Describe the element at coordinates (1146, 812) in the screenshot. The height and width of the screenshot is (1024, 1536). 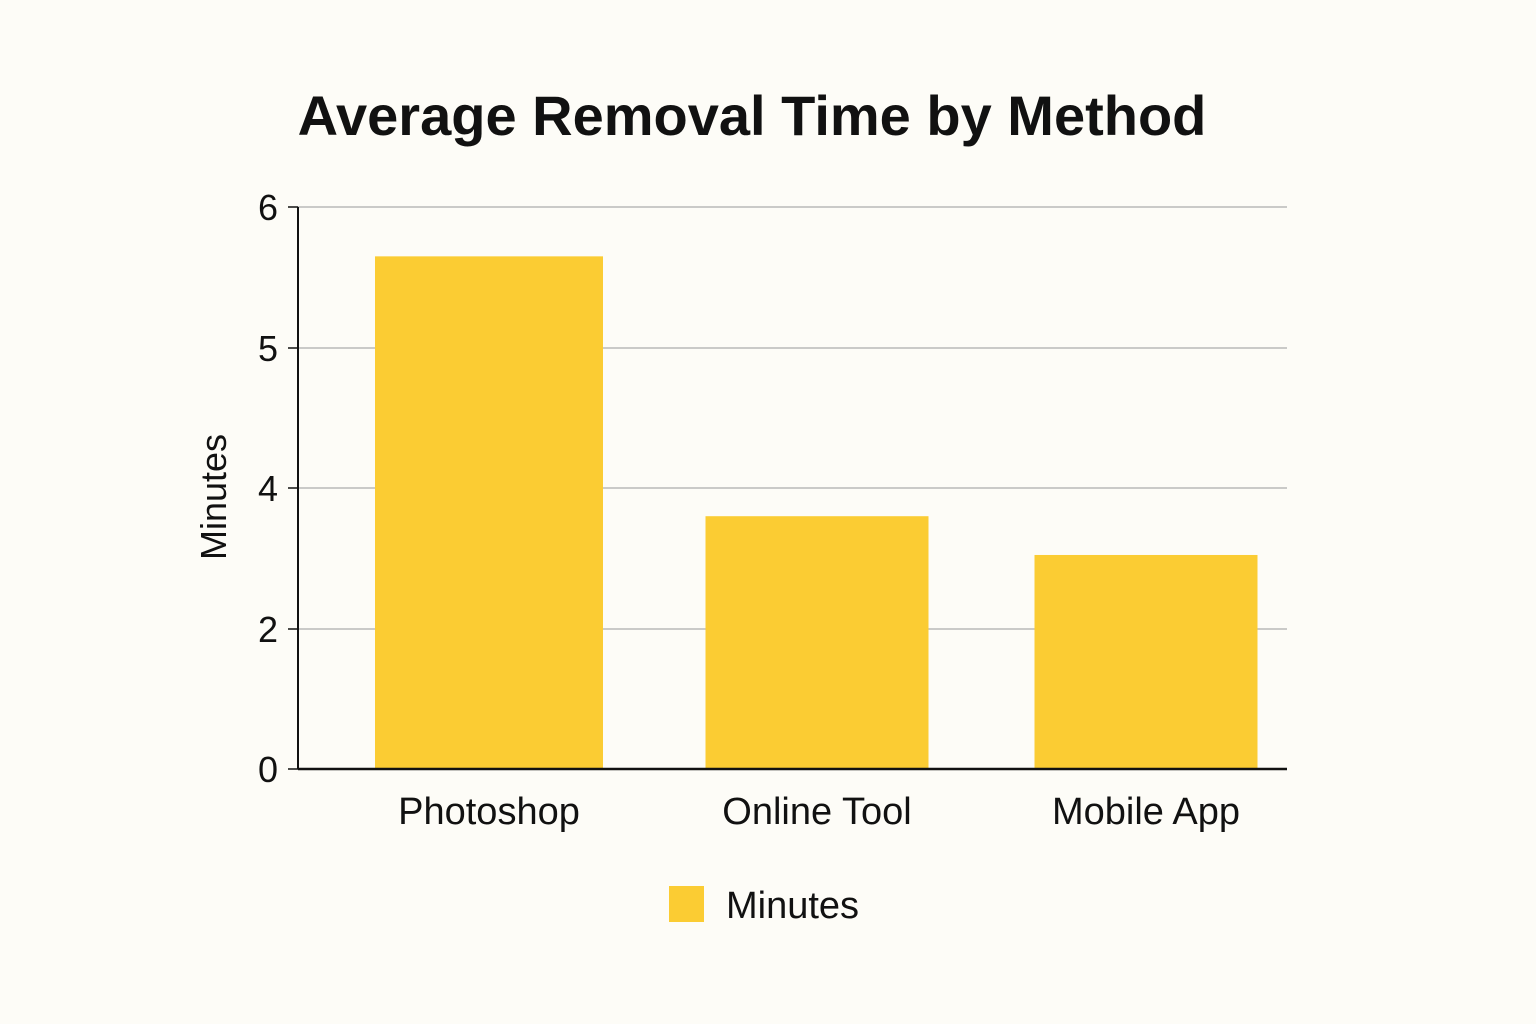
I see `x-tick-label: Mobile App` at that location.